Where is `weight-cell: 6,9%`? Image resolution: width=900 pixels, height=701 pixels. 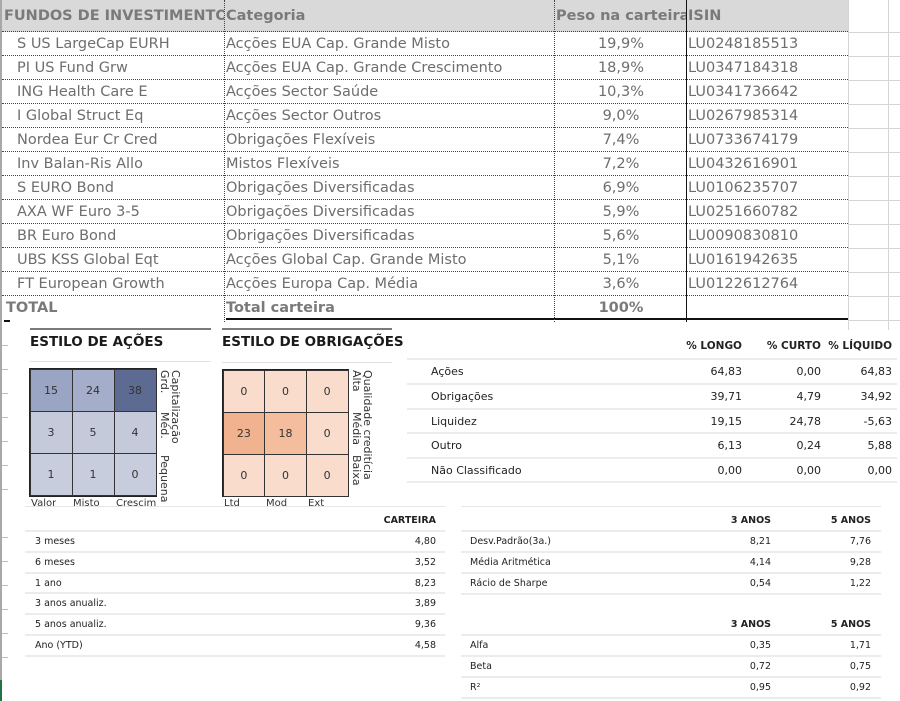
weight-cell: 6,9% is located at coordinates (621, 188).